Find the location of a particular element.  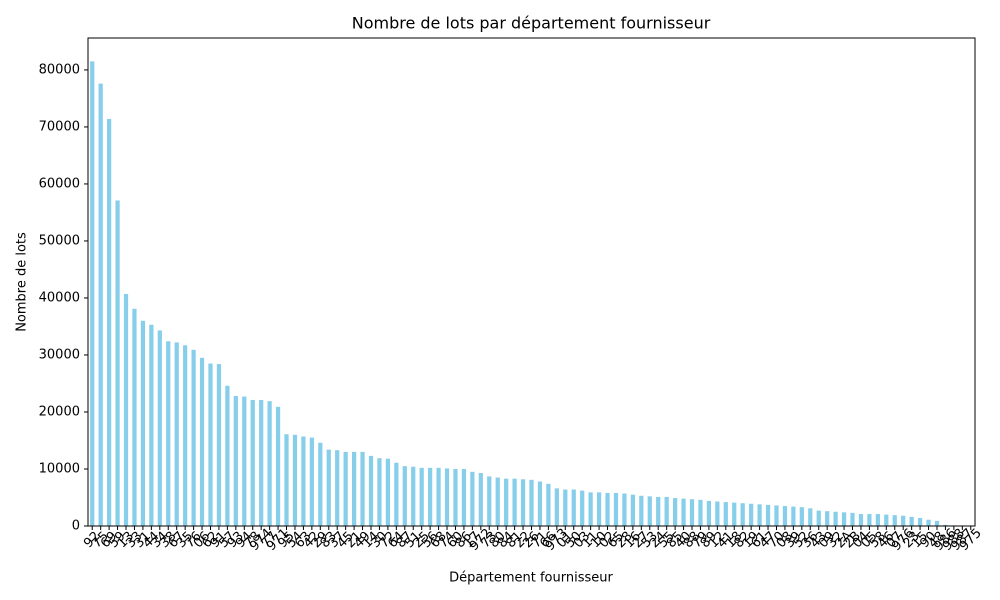

y-tick-label: 70000 is located at coordinates (59, 126).